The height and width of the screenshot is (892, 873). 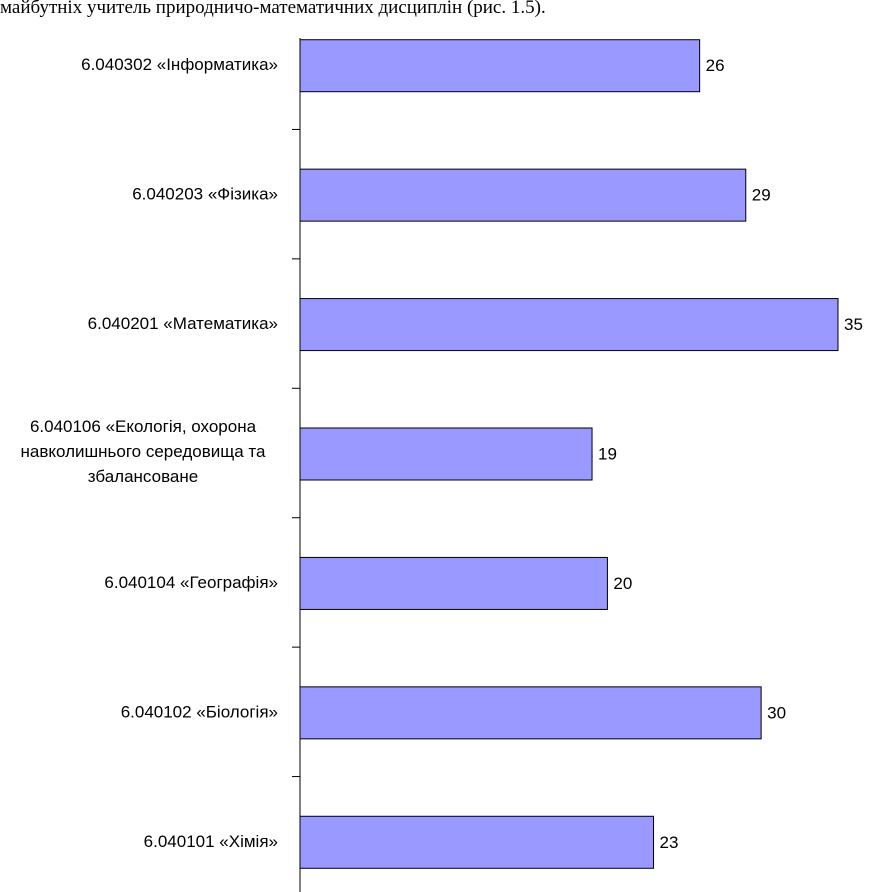 What do you see at coordinates (183, 323) in the screenshot?
I see `y-tick-label: 6.040201 «Математика»` at bounding box center [183, 323].